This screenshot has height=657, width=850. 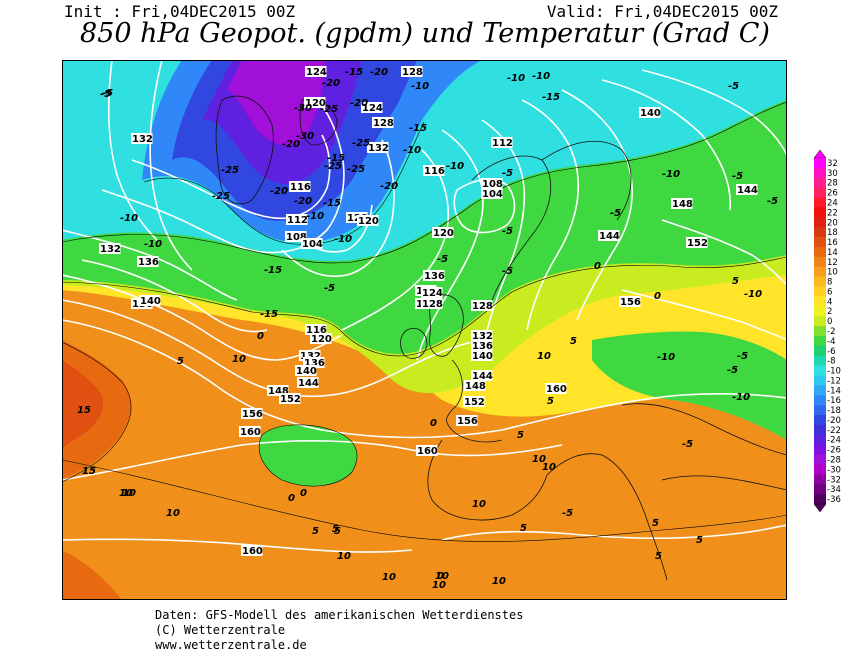 What do you see at coordinates (303, 108) in the screenshot?
I see `temperature-label: -30` at bounding box center [303, 108].